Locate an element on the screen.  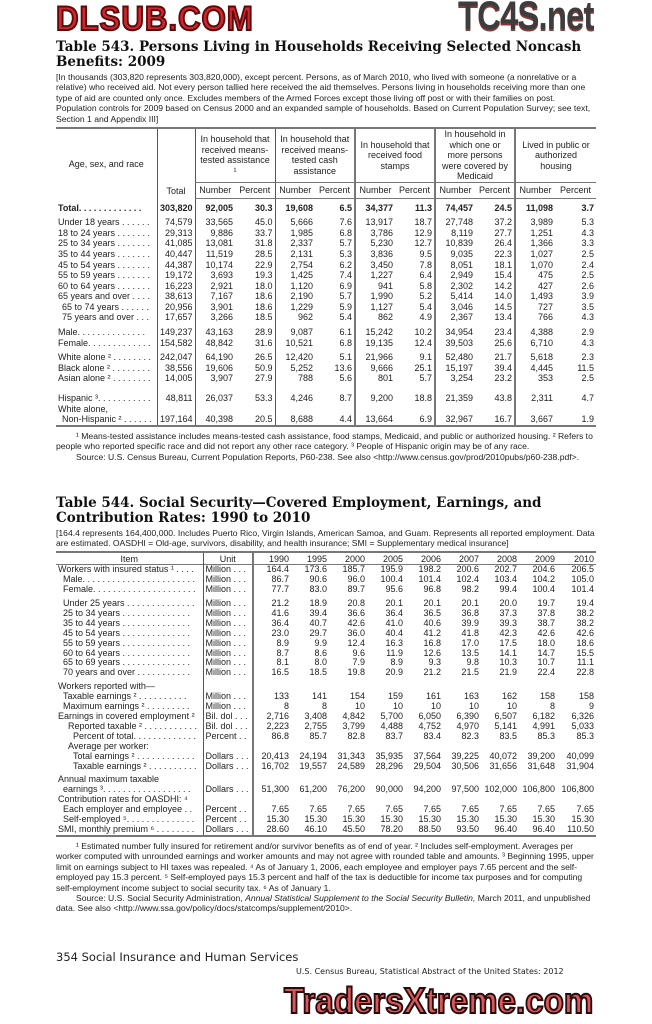
value-cell: 82.8 is located at coordinates (356, 736).